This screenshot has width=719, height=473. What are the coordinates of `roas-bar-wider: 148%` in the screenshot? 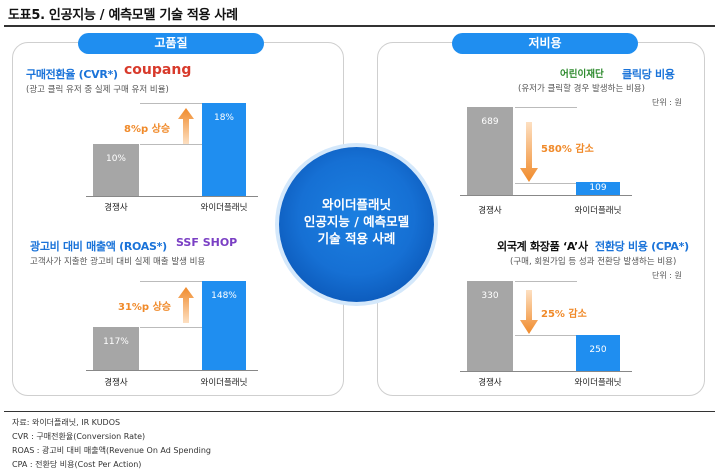 It's located at (224, 325).